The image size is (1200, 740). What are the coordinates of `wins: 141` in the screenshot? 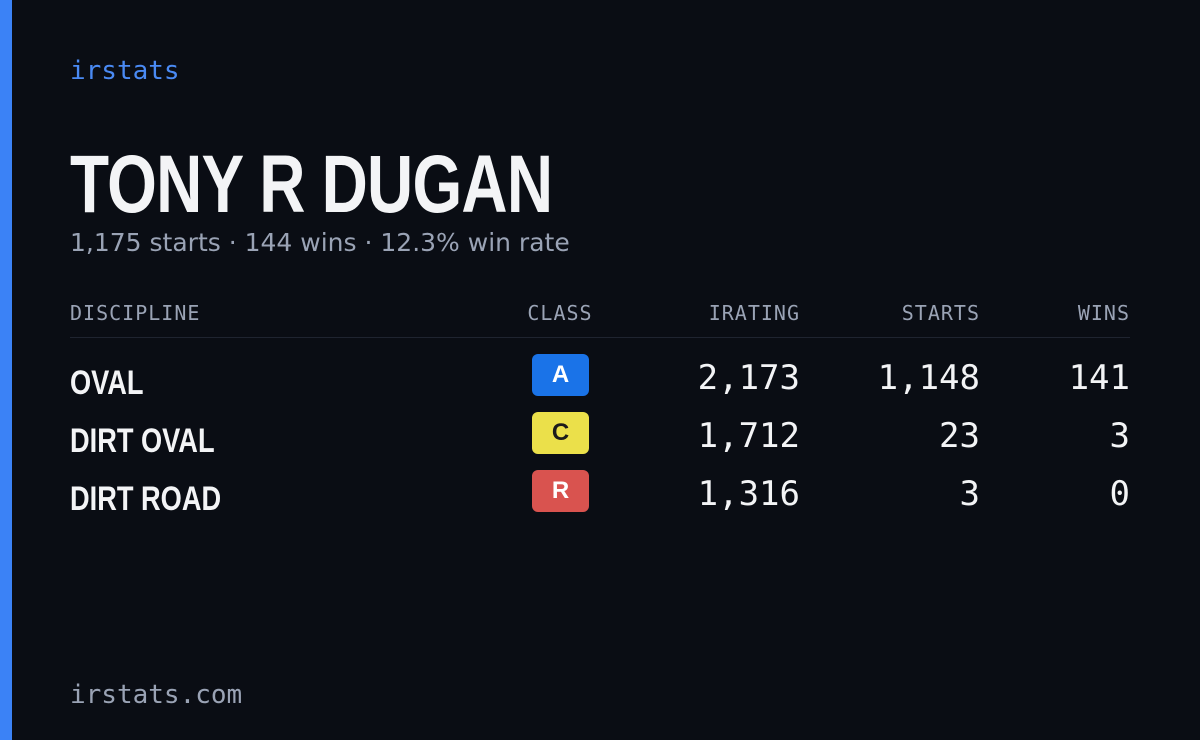 It's located at (1099, 378).